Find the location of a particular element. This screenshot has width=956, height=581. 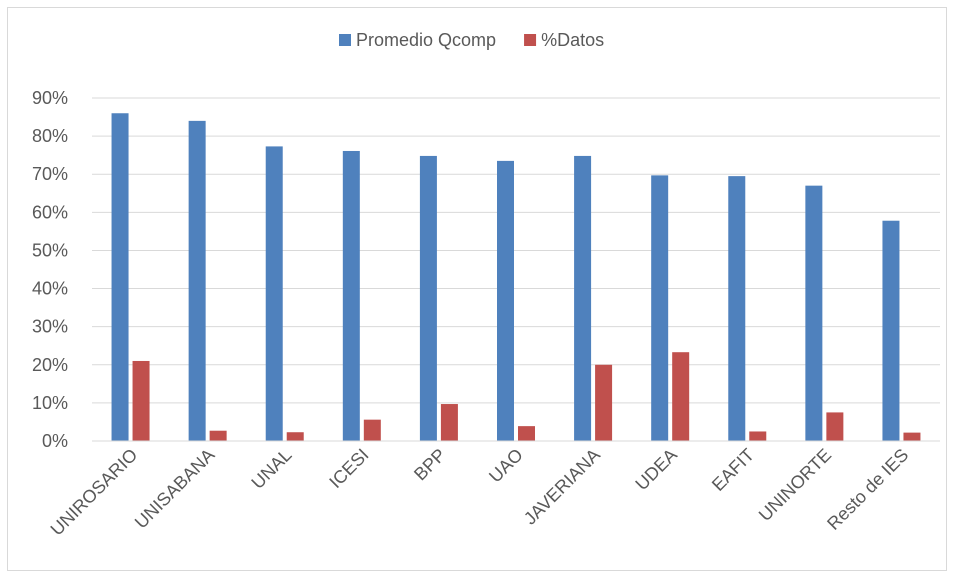

y-axis-tick-labels: 0% 10% 20% 30% 40% 50% 60% 70% 80% 90% is located at coordinates (50, 269).